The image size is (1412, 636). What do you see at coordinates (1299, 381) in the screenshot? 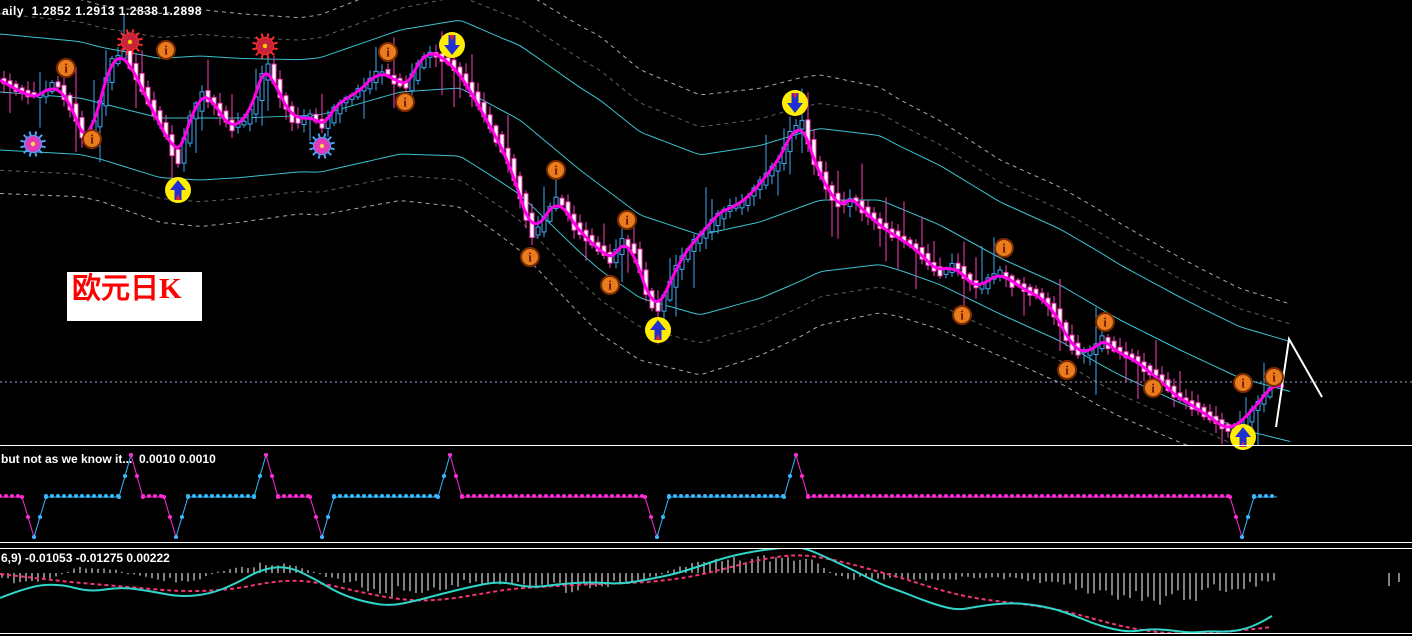
I see `trend-line` at bounding box center [1299, 381].